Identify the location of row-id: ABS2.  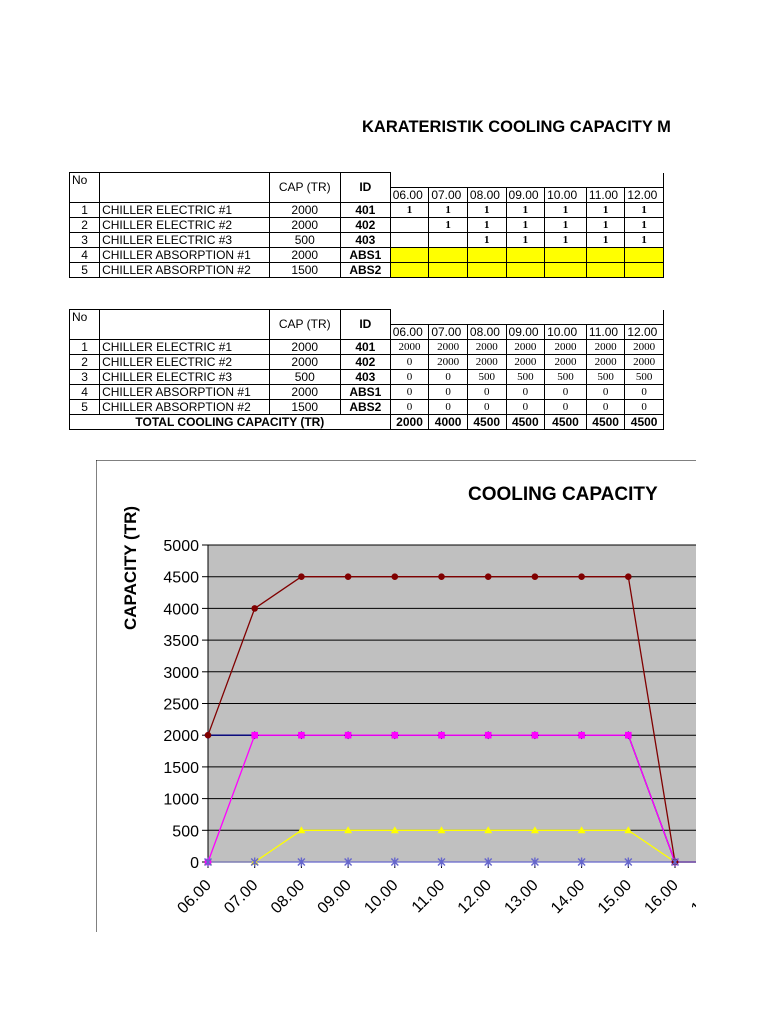
(365, 406).